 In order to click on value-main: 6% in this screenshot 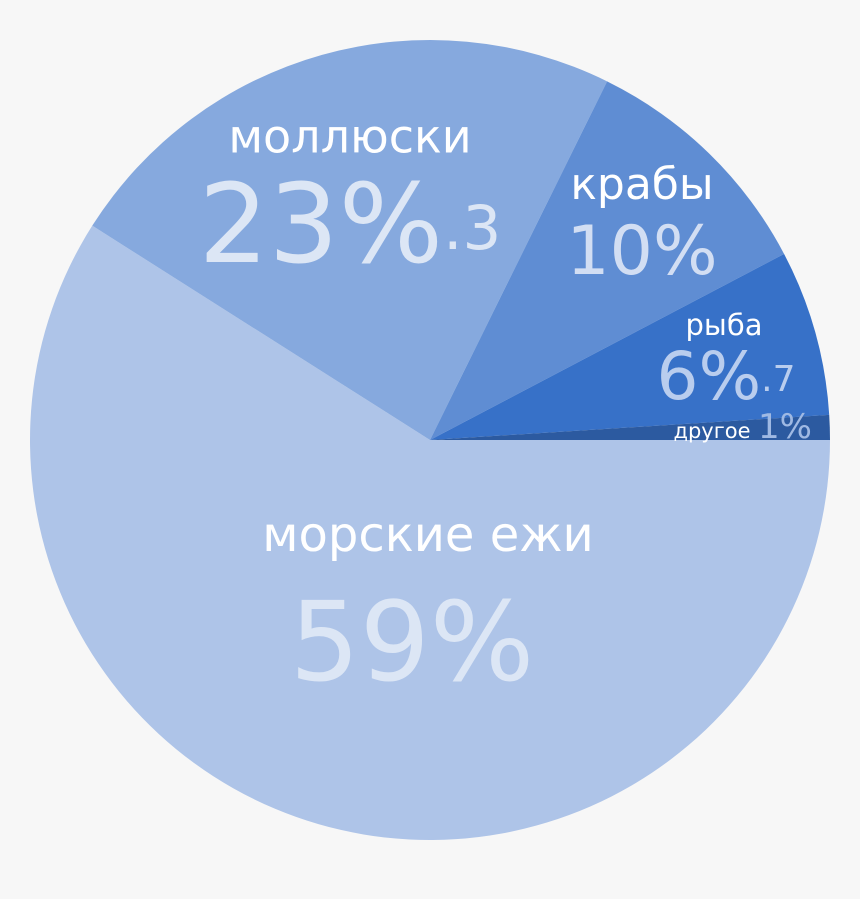, I will do `click(708, 376)`.